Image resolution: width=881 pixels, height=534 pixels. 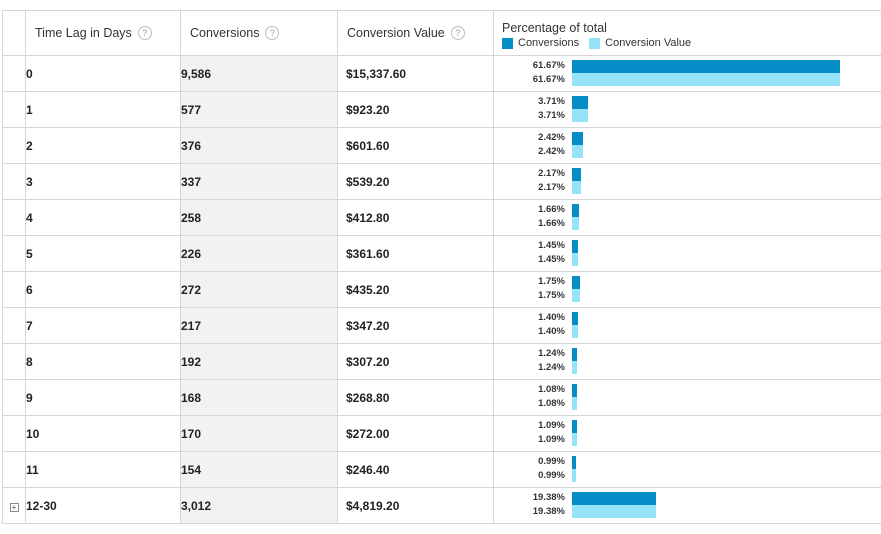 What do you see at coordinates (551, 475) in the screenshot?
I see `pct-label-conversion-value: 0.99%` at bounding box center [551, 475].